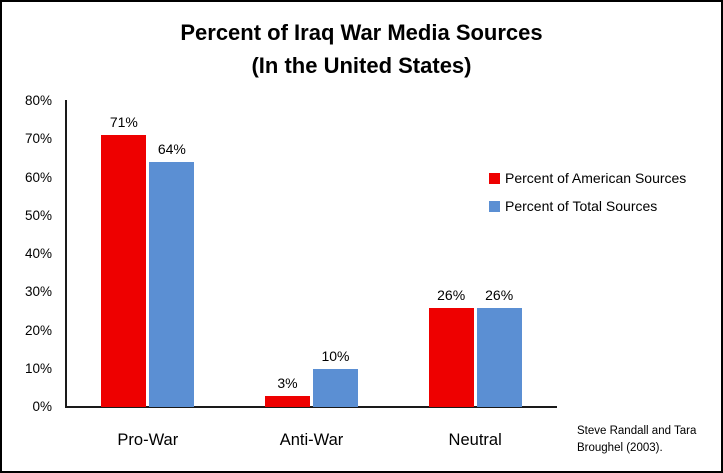 This screenshot has height=473, width=723. Describe the element at coordinates (38, 100) in the screenshot. I see `y-axis-tick-label: 80%` at that location.